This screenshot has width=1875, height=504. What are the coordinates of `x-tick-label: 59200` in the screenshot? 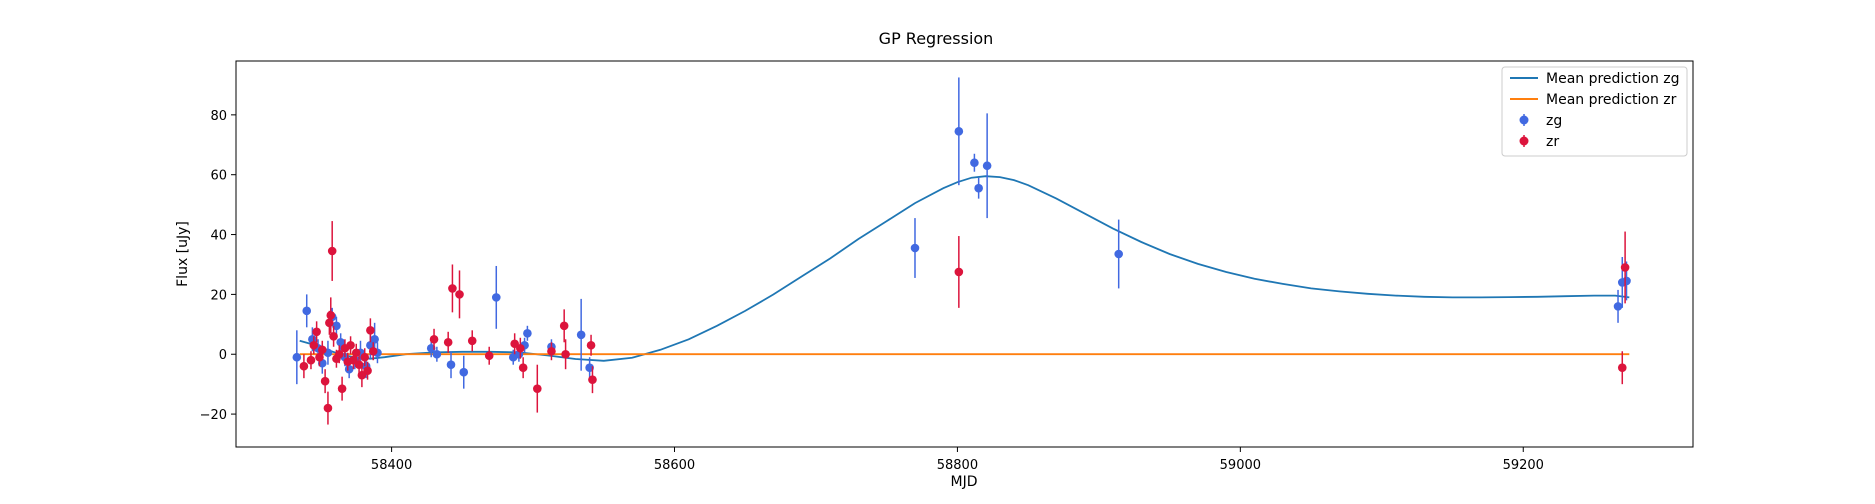 It's located at (1523, 465).